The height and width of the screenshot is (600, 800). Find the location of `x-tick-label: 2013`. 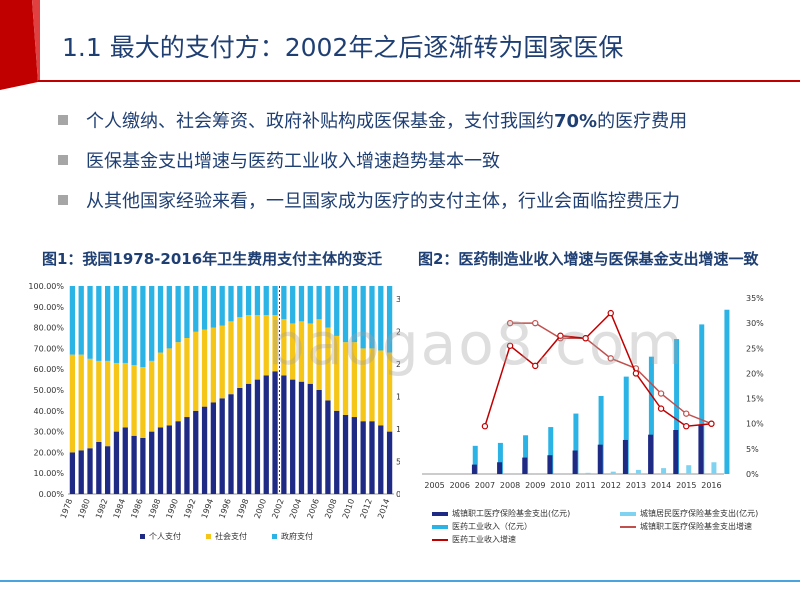

x-tick-label: 2013 is located at coordinates (636, 485).